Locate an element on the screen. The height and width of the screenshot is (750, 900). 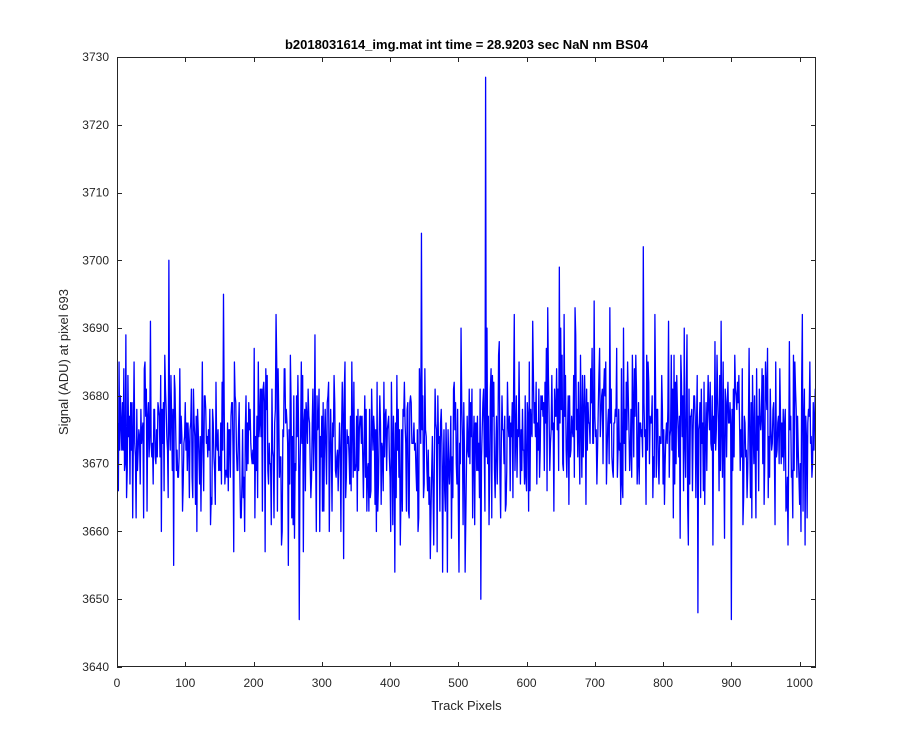
x-tick-label: 1000 is located at coordinates (799, 683).